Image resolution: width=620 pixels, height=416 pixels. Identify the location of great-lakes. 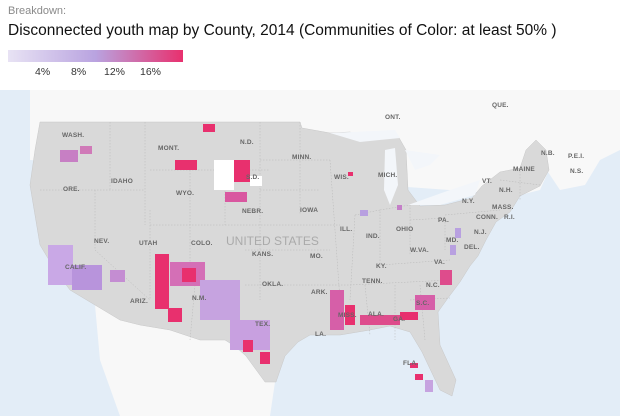
(405, 167).